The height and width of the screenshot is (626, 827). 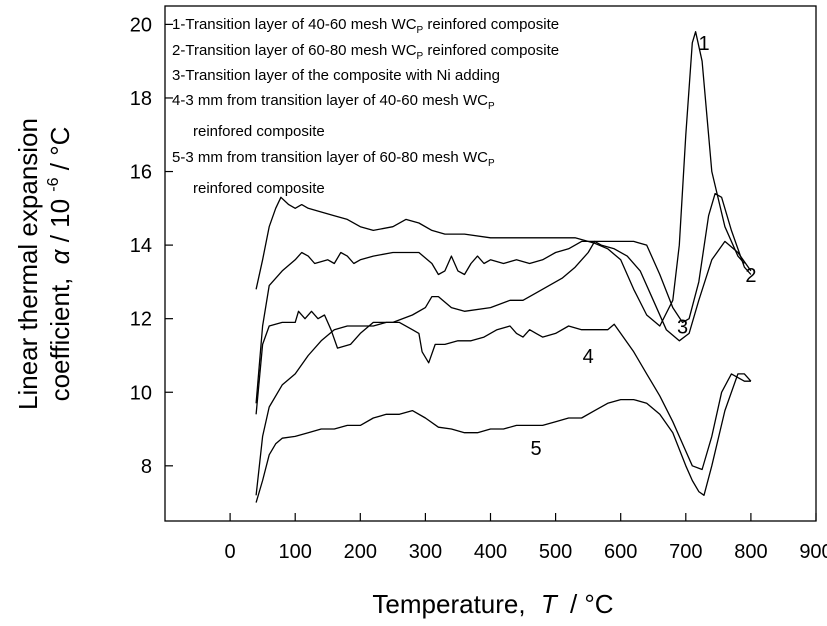 What do you see at coordinates (141, 246) in the screenshot?
I see `y-tick-label: 14` at bounding box center [141, 246].